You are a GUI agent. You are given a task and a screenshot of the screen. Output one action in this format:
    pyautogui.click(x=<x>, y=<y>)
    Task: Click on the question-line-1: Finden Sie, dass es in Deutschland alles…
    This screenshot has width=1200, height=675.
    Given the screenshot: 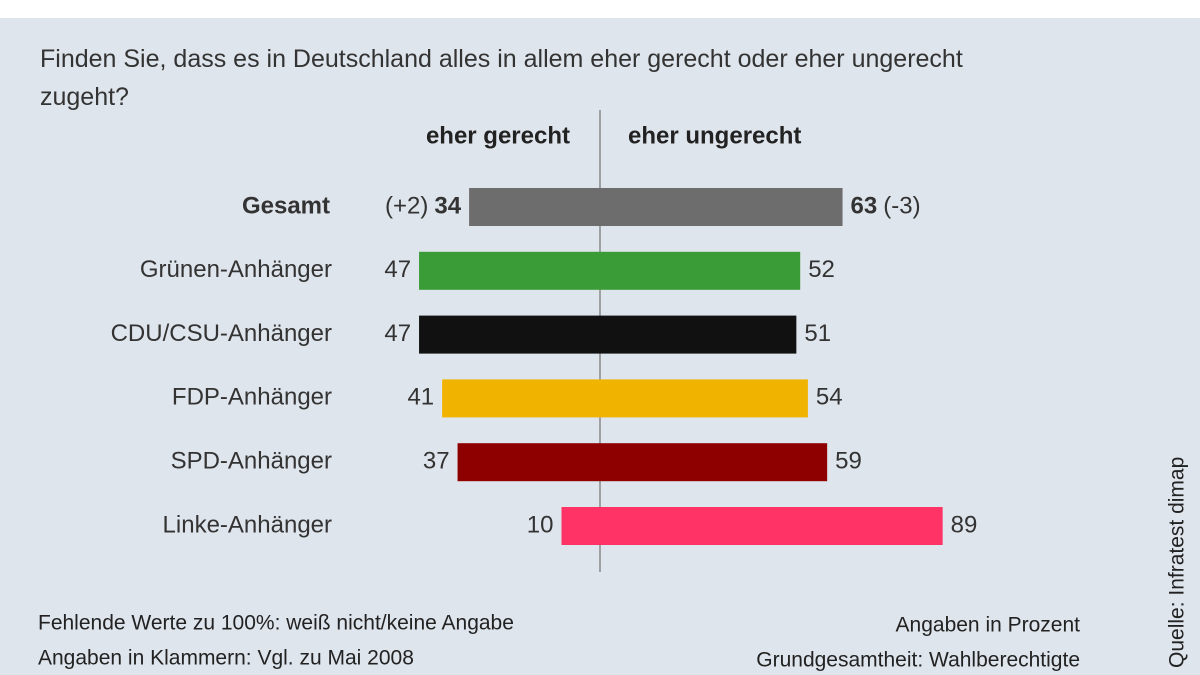 What is the action you would take?
    pyautogui.click(x=501, y=78)
    